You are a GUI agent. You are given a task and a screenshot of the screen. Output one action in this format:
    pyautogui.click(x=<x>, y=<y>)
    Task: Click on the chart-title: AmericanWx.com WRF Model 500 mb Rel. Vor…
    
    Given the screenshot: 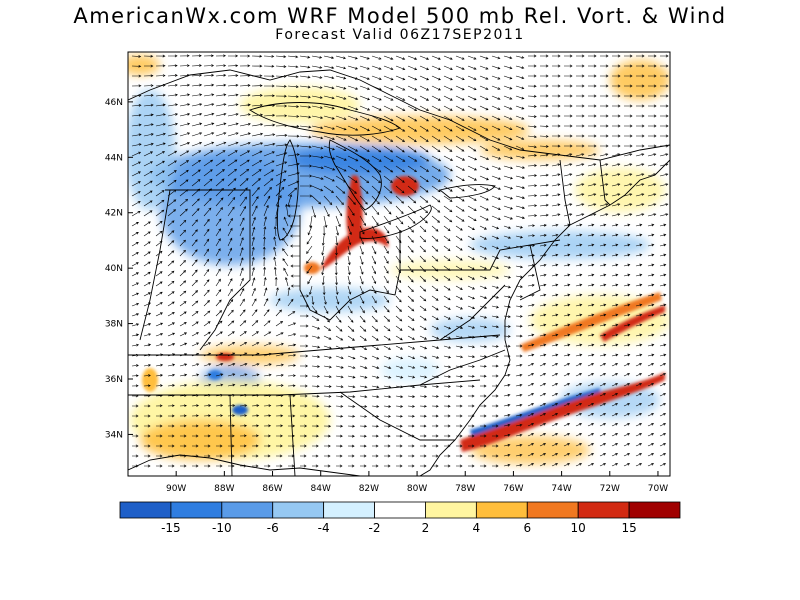 What is the action you would take?
    pyautogui.click(x=400, y=16)
    